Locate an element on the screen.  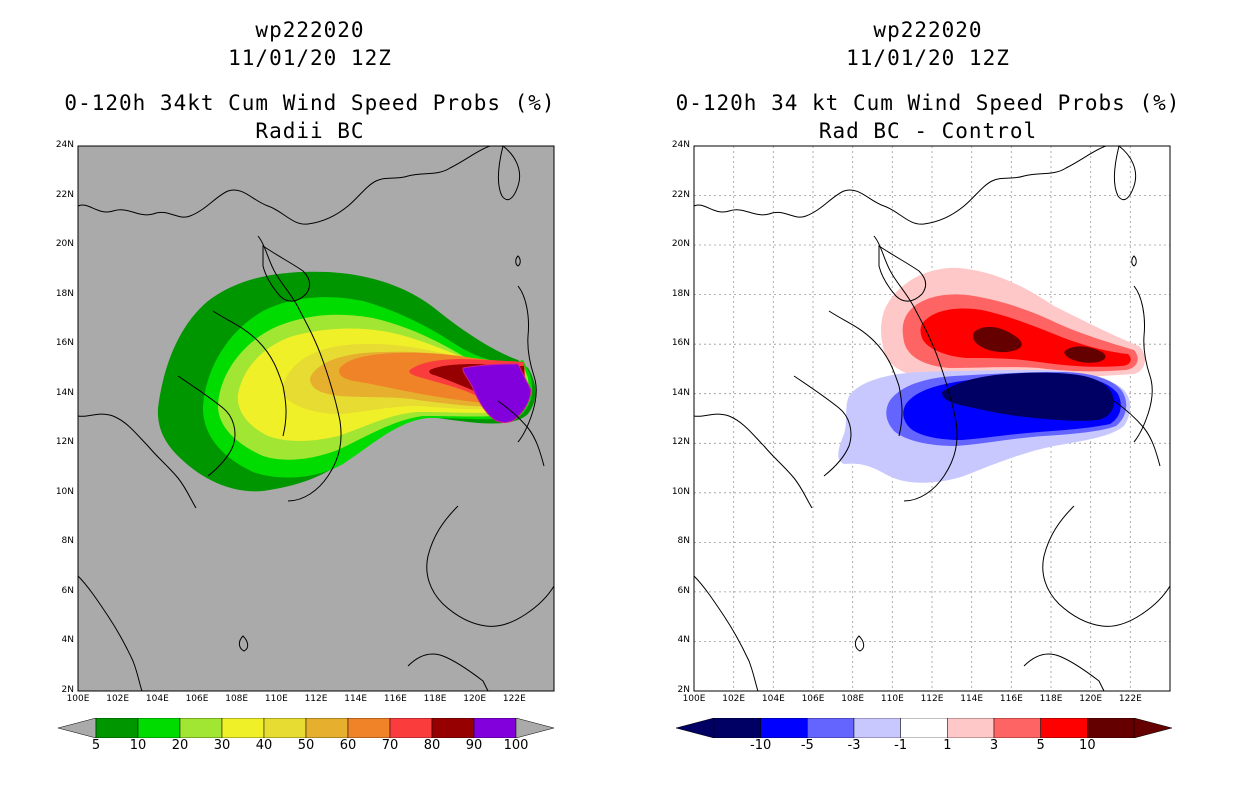
left-colorbar-label: 20 is located at coordinates (180, 745).